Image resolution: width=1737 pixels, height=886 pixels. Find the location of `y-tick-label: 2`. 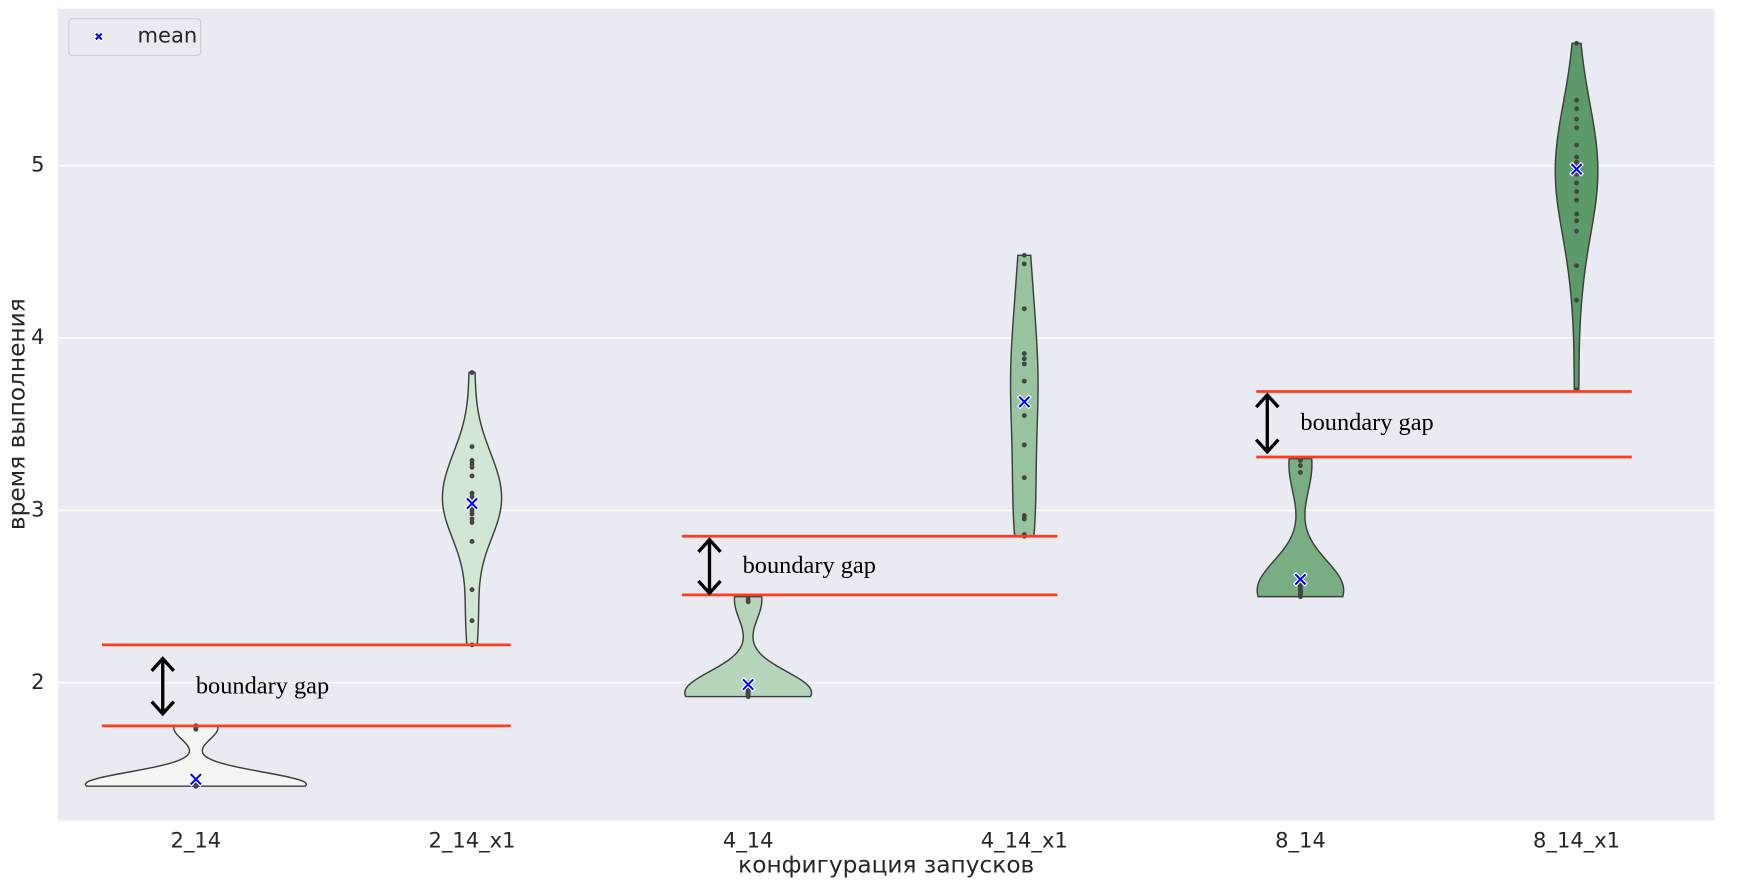

y-tick-label: 2 is located at coordinates (37, 681).